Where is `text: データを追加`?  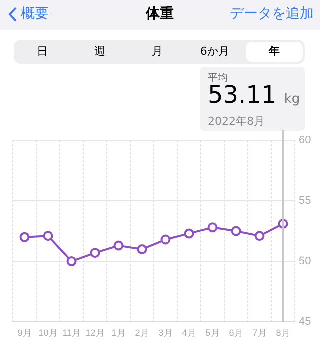 text: データを追加 is located at coordinates (272, 14).